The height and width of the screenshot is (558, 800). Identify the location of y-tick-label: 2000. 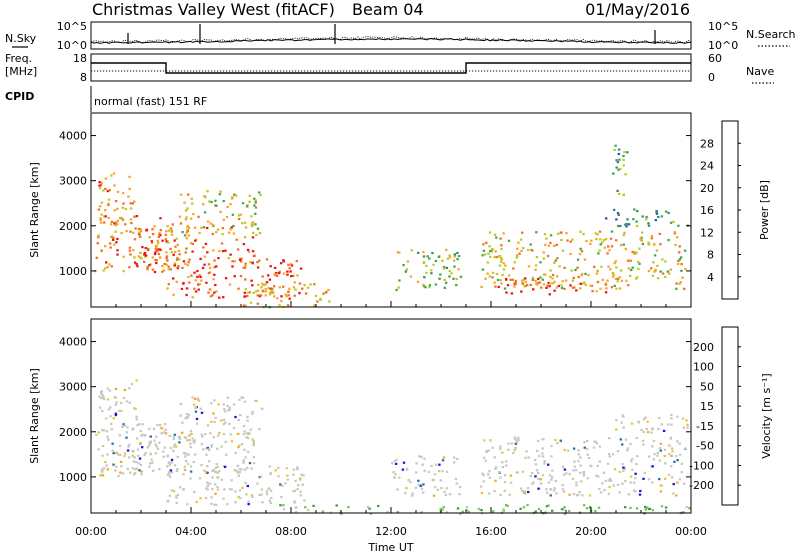
(73, 226).